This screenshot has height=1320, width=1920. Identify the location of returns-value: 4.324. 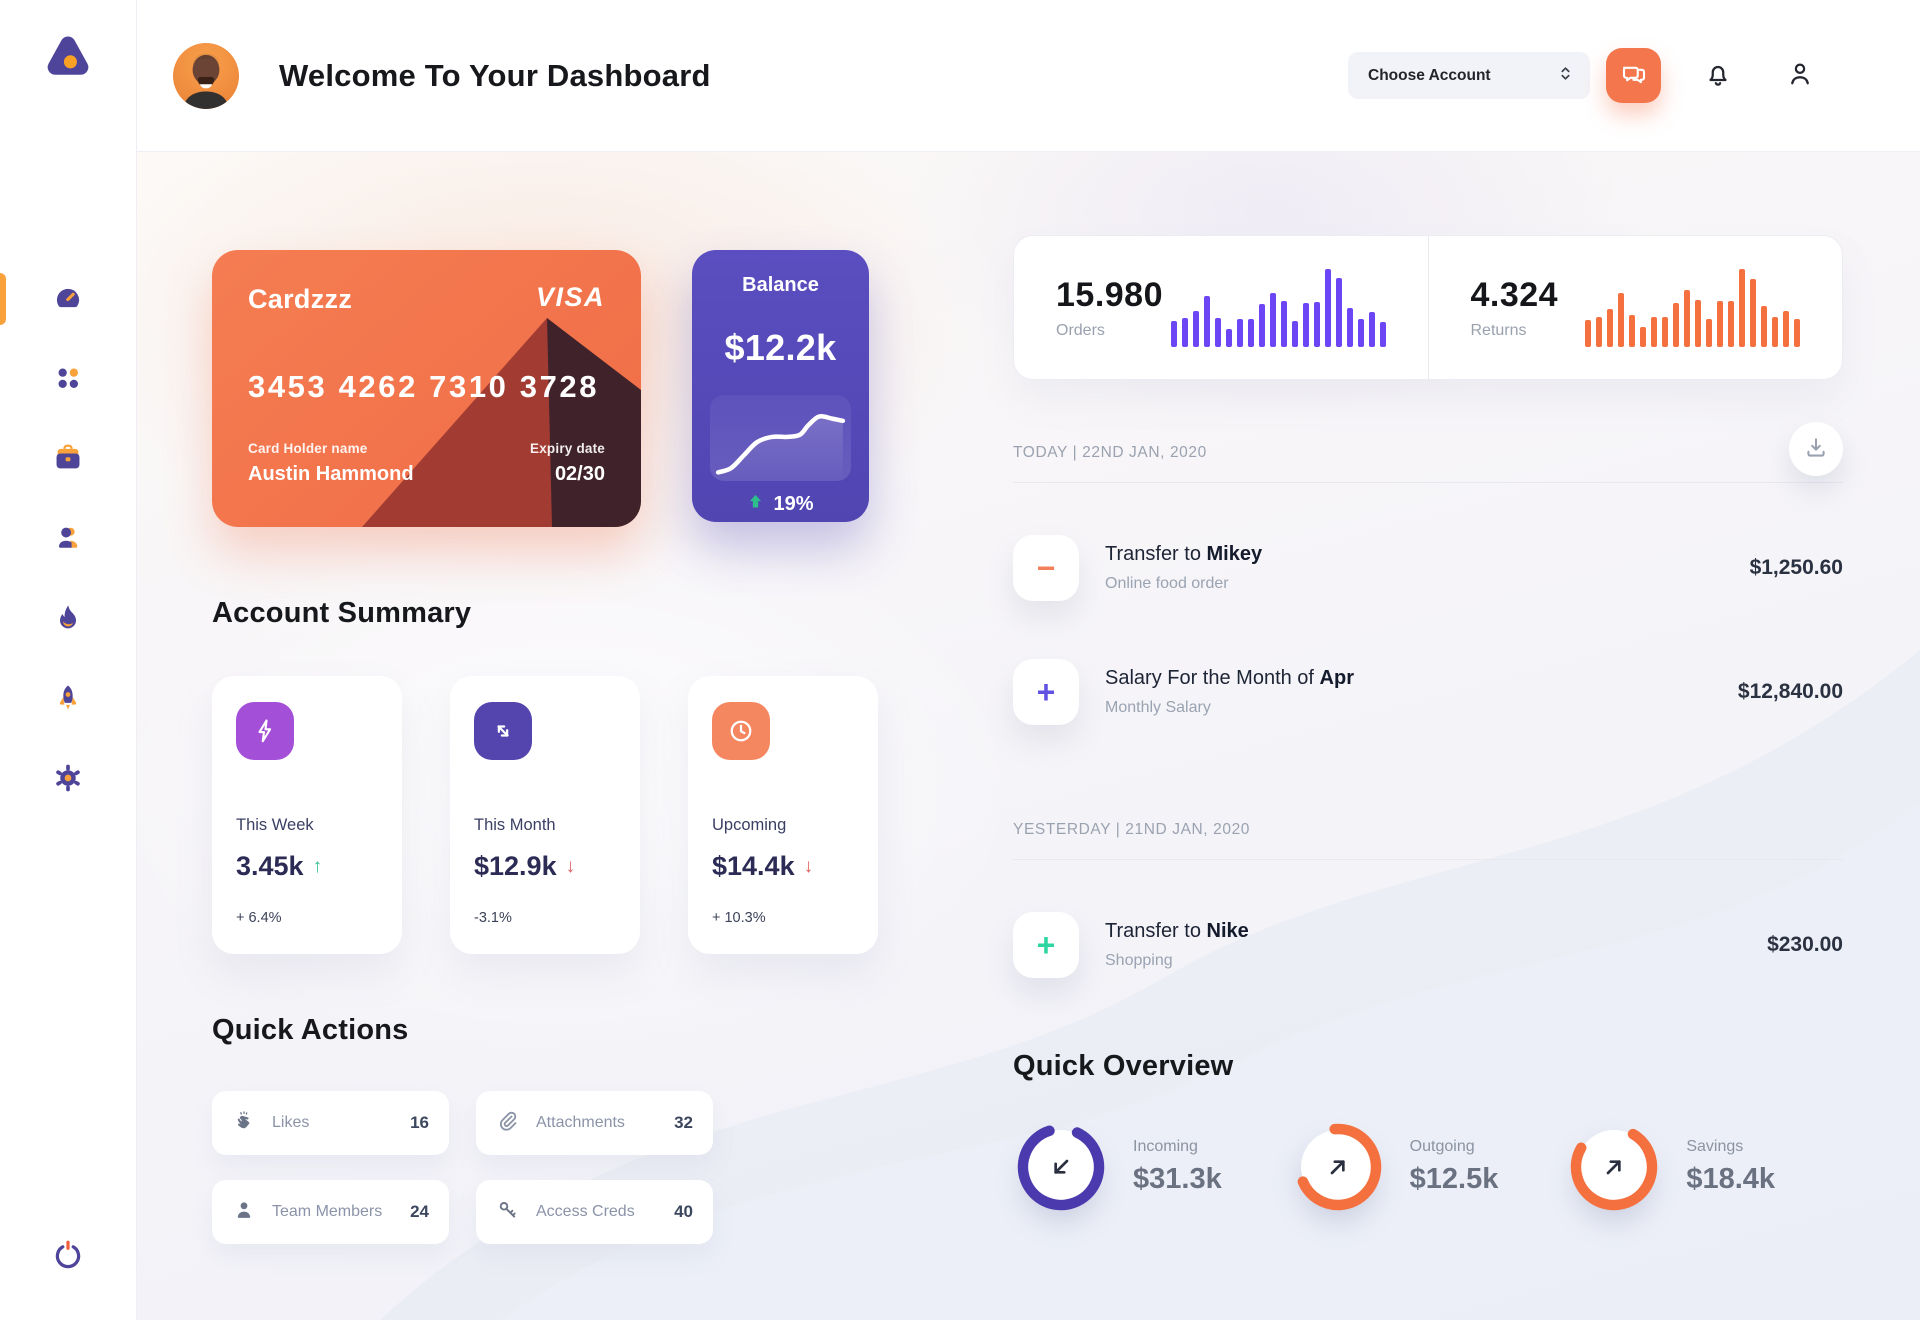
(1514, 294).